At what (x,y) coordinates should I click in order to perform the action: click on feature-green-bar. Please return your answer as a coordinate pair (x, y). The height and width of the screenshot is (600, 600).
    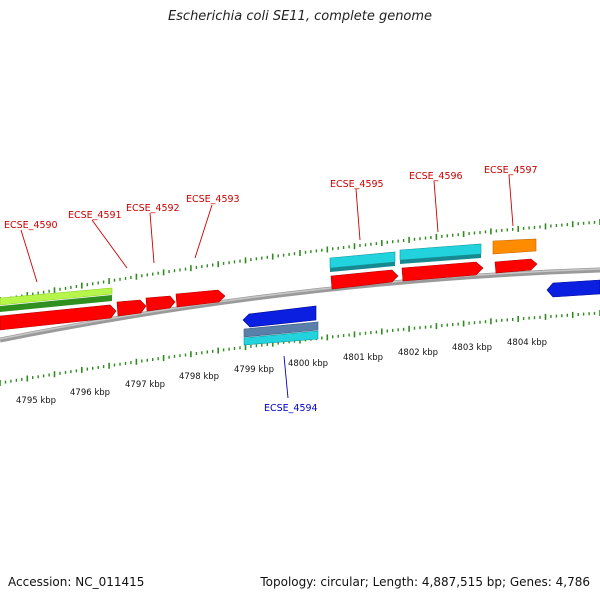
    Looking at the image, I should click on (56, 303).